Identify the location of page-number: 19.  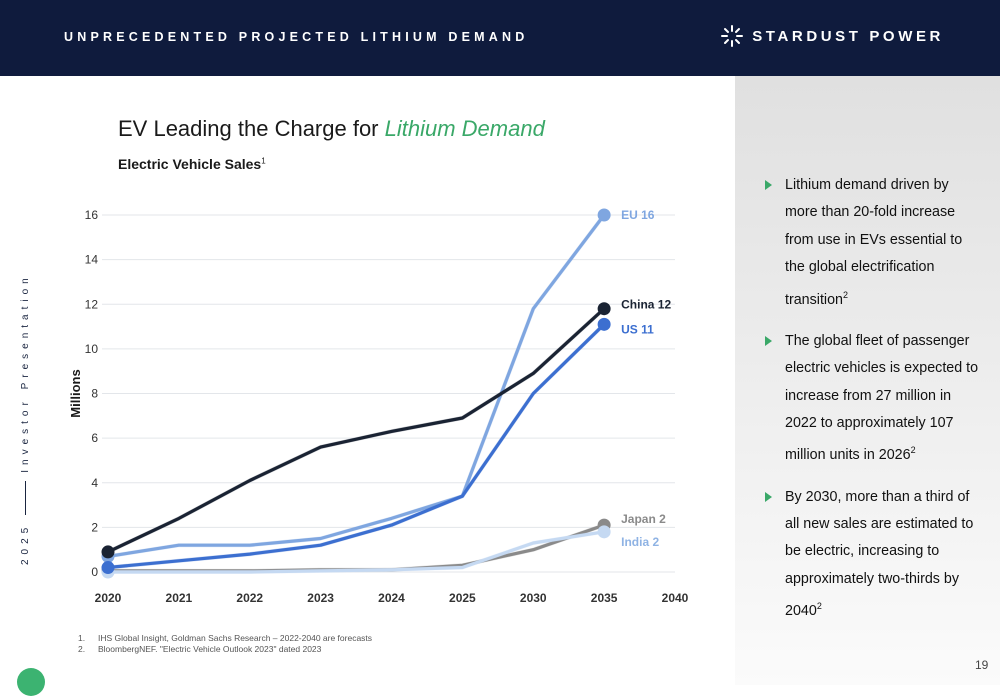
(982, 665).